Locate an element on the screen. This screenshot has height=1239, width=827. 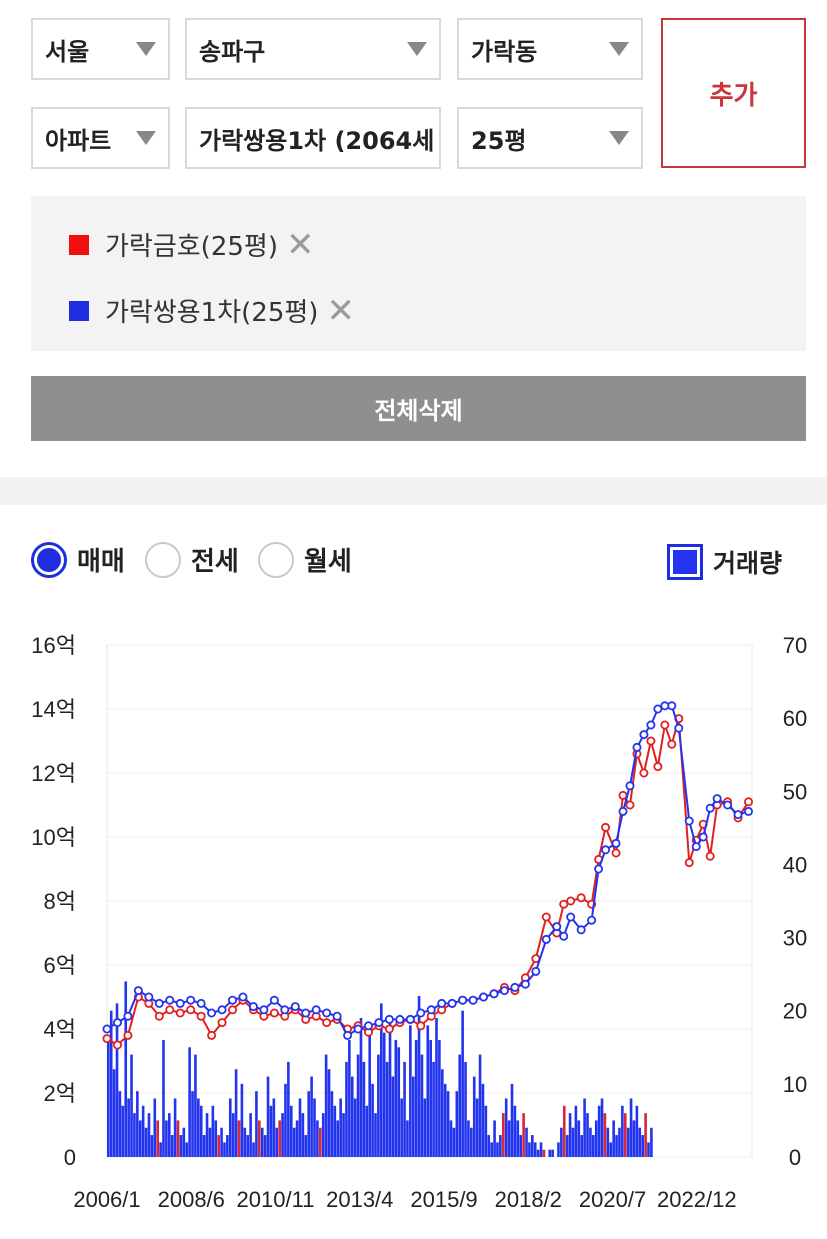
delete-all-button: 전체삭제 is located at coordinates (418, 408).